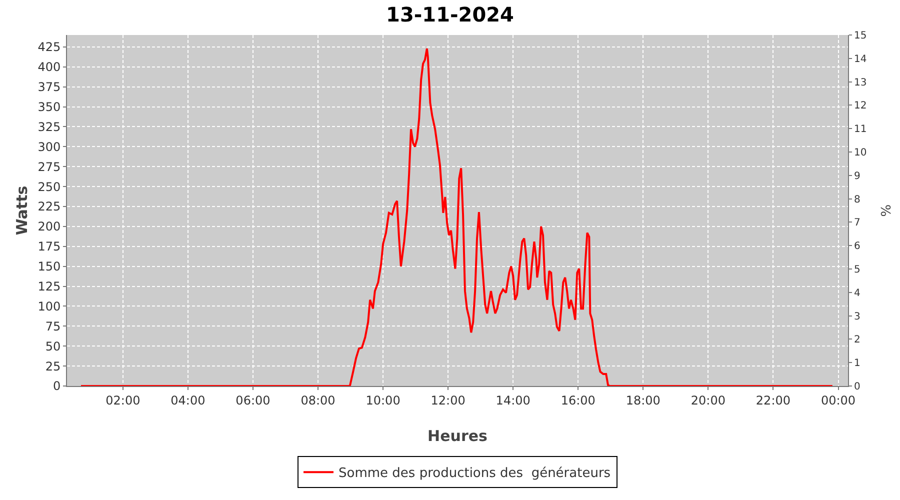 This screenshot has height=500, width=900. I want to click on y-tick-label: 425, so click(49, 47).